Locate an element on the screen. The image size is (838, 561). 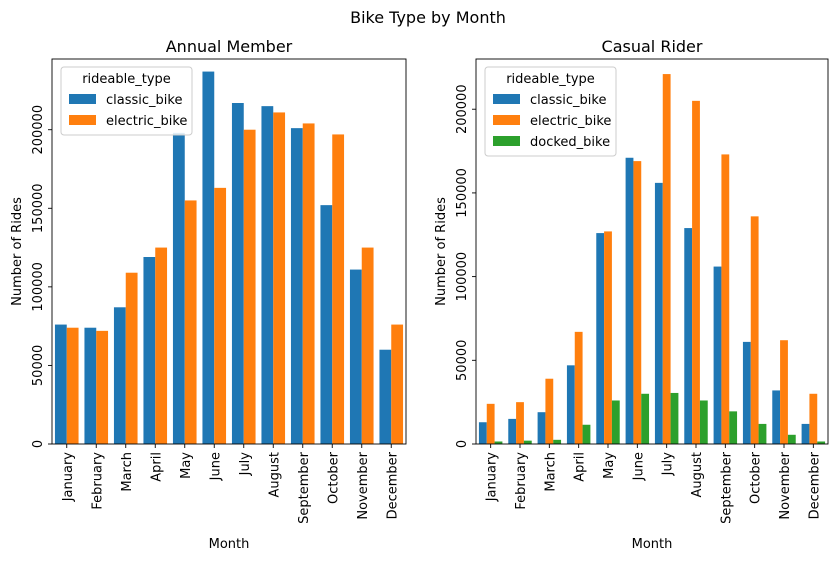
legend-box is located at coordinates (550, 111).